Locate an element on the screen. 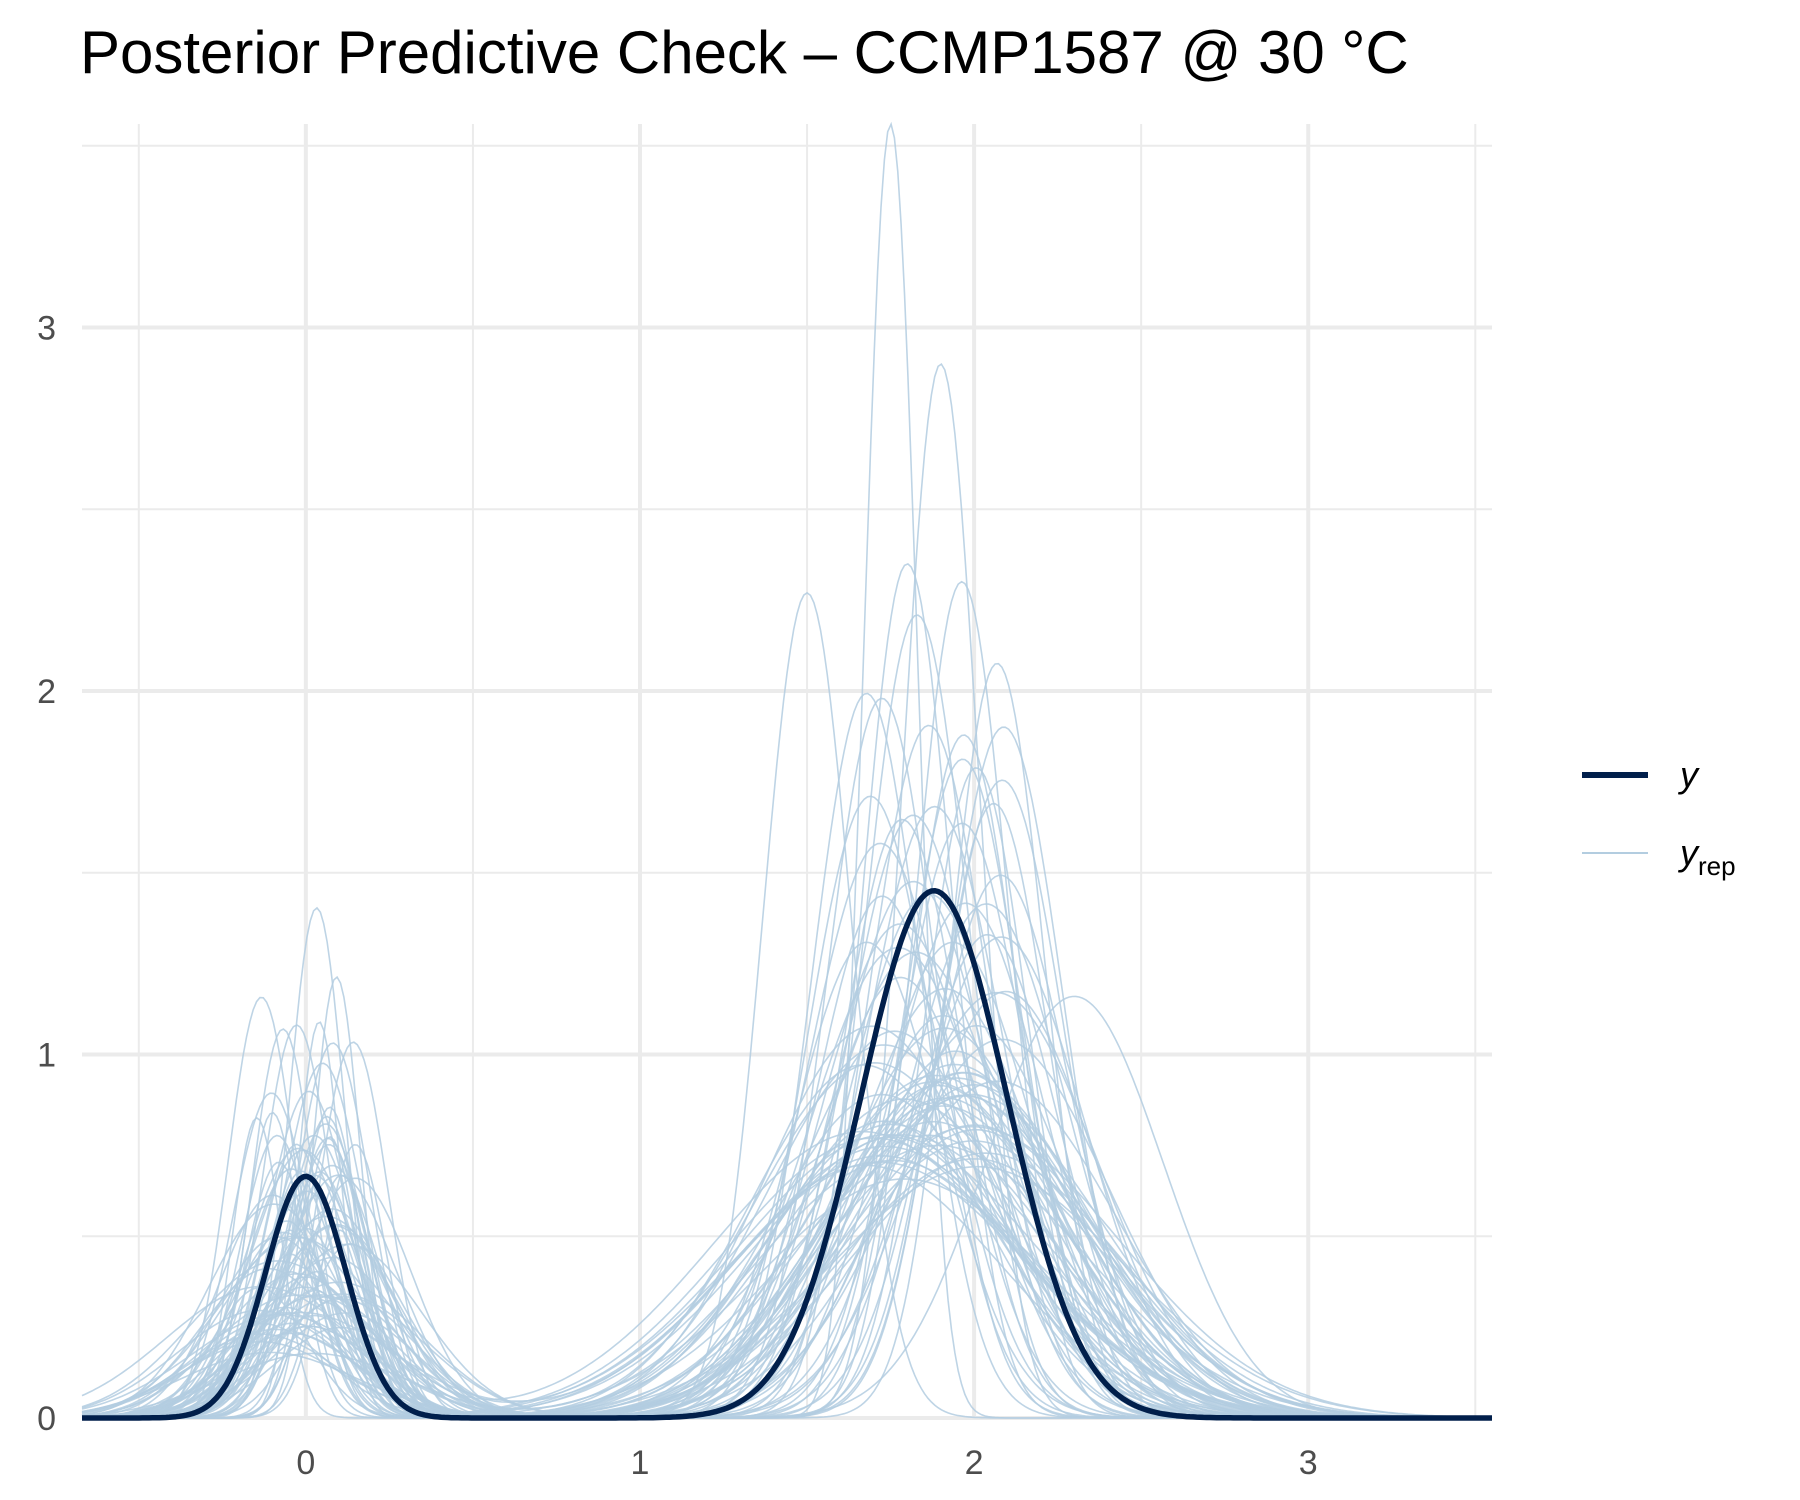 This screenshot has width=1800, height=1500. x-tick-label: 2 is located at coordinates (974, 1463).